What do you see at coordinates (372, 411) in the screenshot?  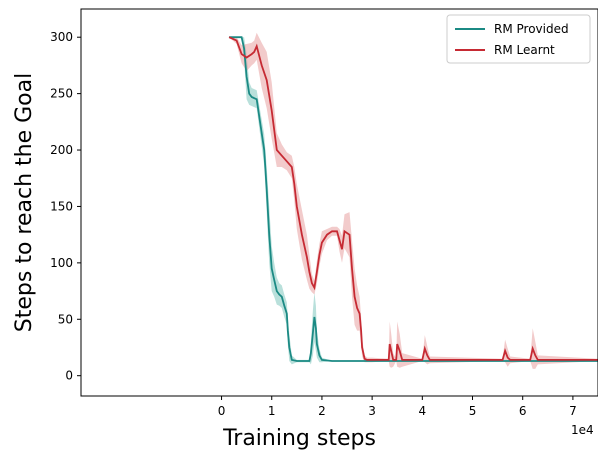 I see `x-tick-label: 3` at bounding box center [372, 411].